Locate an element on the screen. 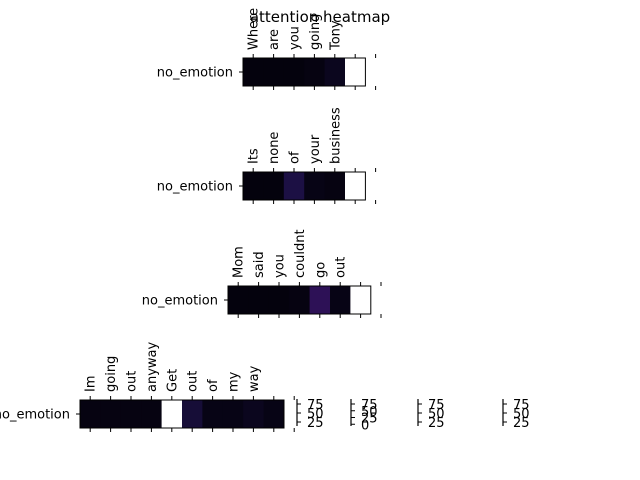  token-label: go is located at coordinates (320, 270).